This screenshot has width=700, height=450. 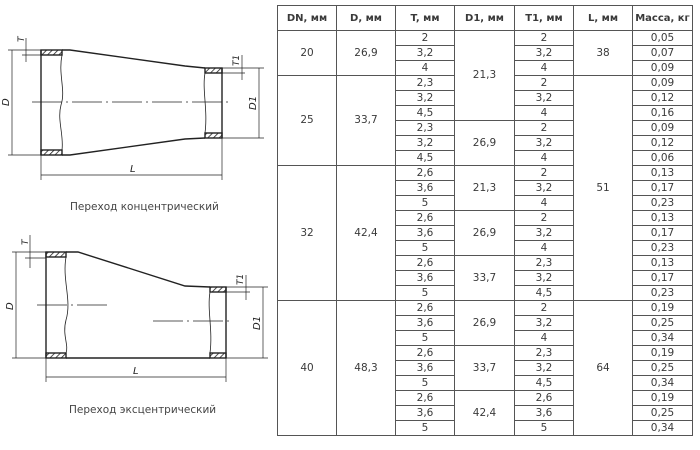 What do you see at coordinates (366, 18) in the screenshot?
I see `column-header-d: D, мм` at bounding box center [366, 18].